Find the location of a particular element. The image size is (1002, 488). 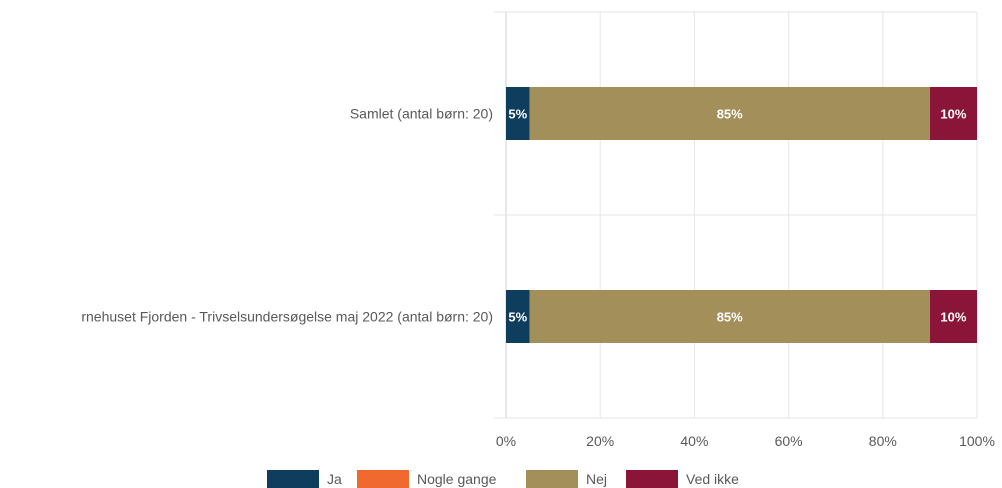

x-tick-label: 20% is located at coordinates (600, 441).